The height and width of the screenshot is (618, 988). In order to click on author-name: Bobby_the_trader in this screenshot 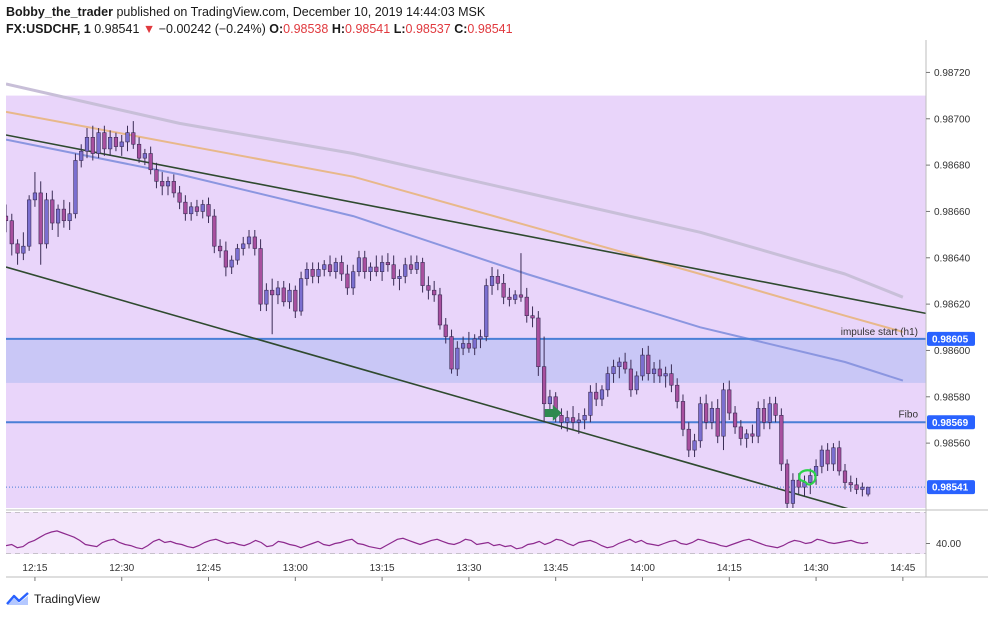, I will do `click(59, 12)`.